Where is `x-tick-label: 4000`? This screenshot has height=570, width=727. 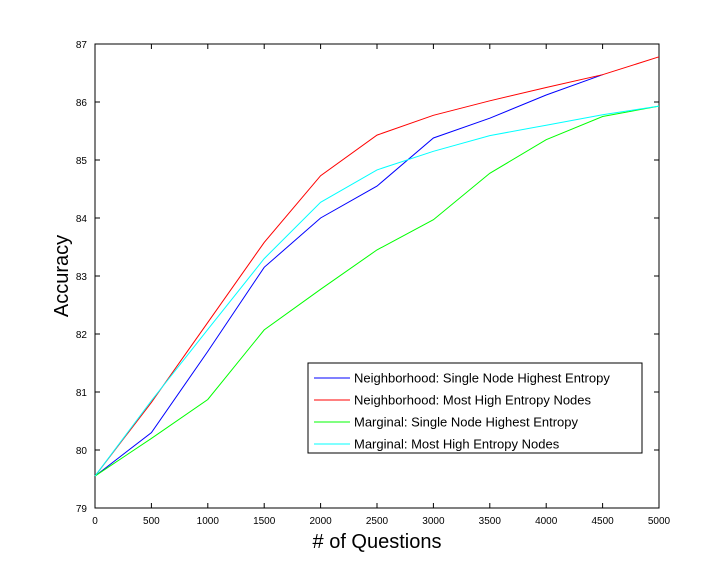
x-tick-label: 4000 is located at coordinates (546, 521).